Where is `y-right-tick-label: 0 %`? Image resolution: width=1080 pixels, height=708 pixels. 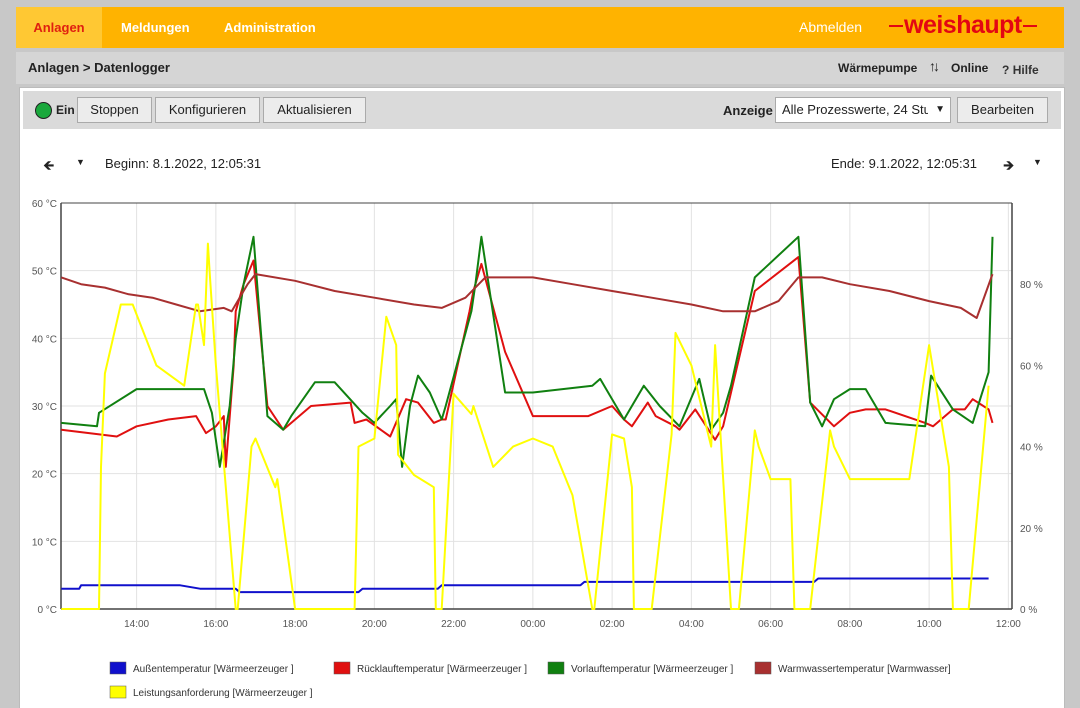 y-right-tick-label: 0 % is located at coordinates (1028, 610).